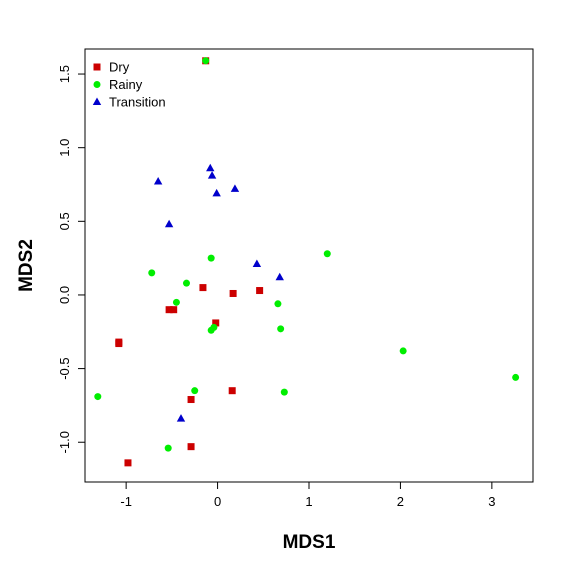  I want to click on y-tick-label: 1.5, so click(64, 74).